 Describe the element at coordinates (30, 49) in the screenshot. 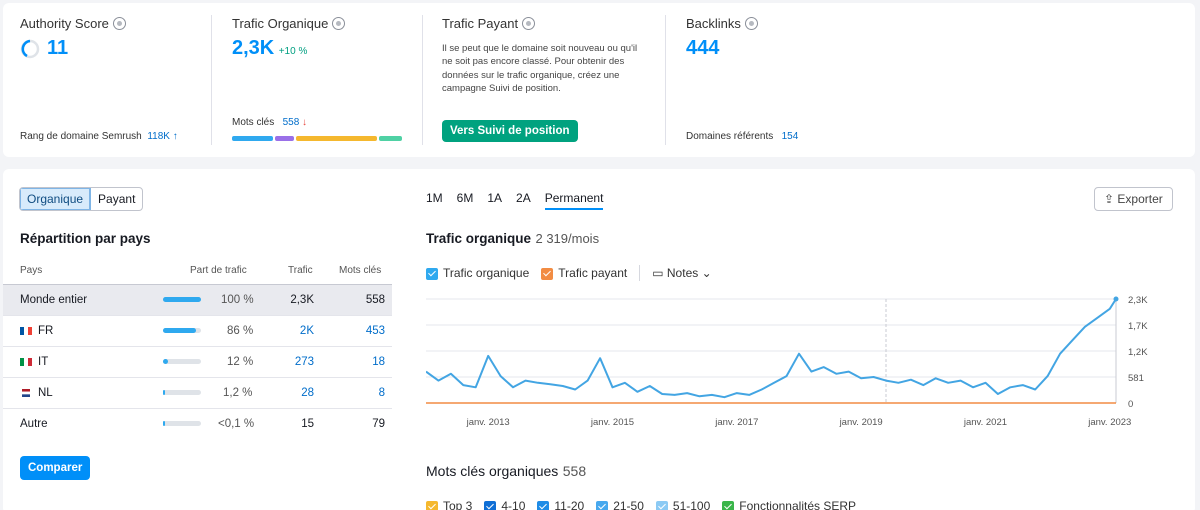

I see `authority-gauge-icon` at that location.